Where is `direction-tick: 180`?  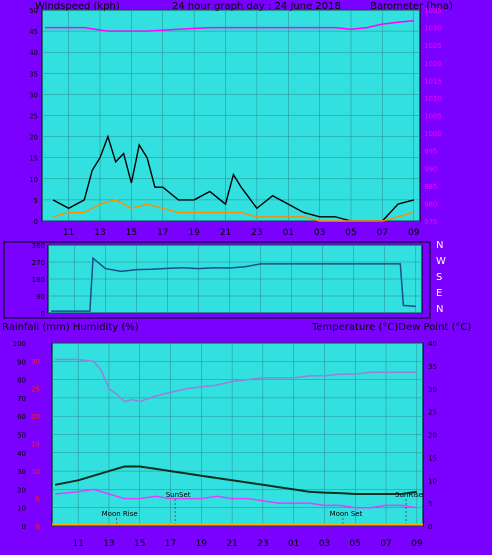
direction-tick: 180 is located at coordinates (38, 280).